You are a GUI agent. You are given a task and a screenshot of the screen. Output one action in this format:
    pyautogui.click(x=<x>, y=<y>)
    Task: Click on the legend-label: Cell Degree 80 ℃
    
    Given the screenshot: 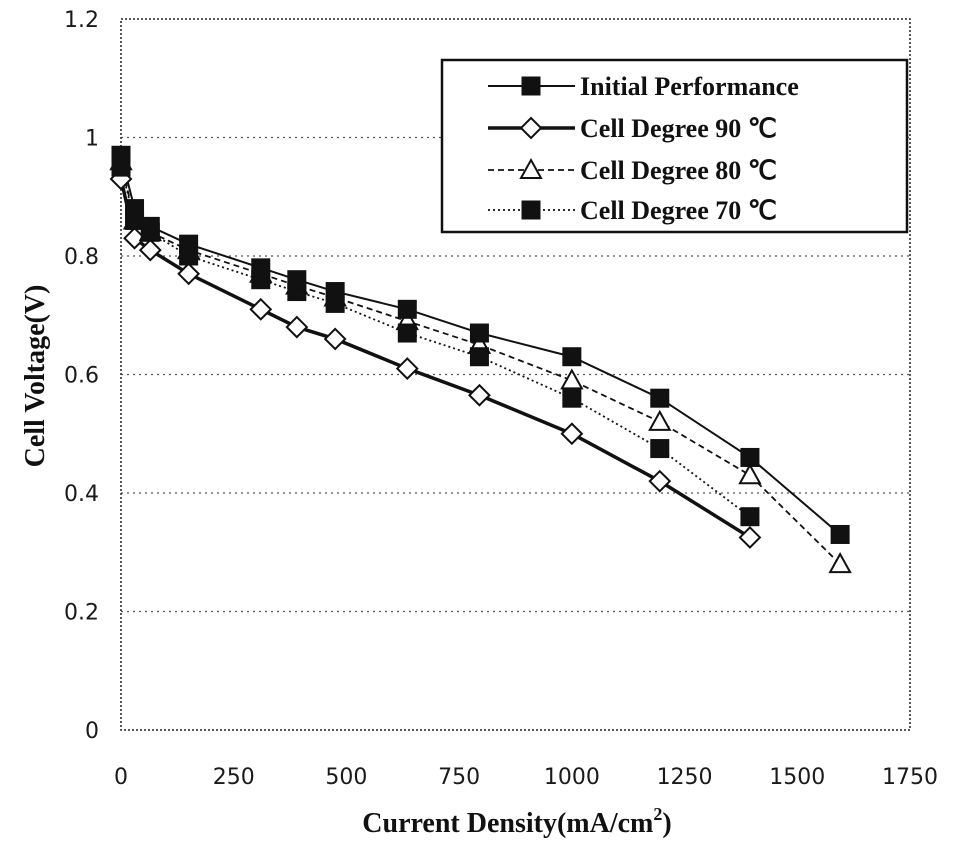 What is the action you would take?
    pyautogui.click(x=678, y=170)
    